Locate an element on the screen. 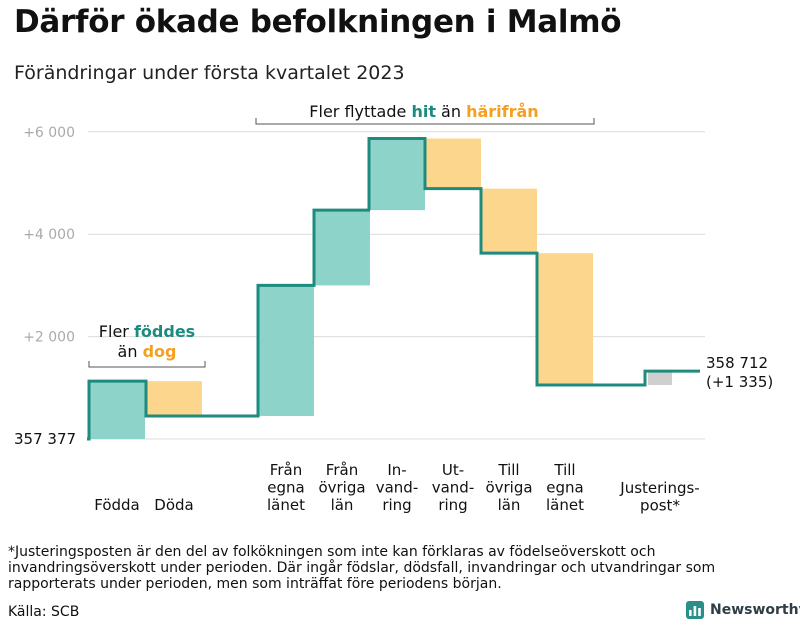 This screenshot has height=625, width=800. migration-bracket is located at coordinates (425, 121).